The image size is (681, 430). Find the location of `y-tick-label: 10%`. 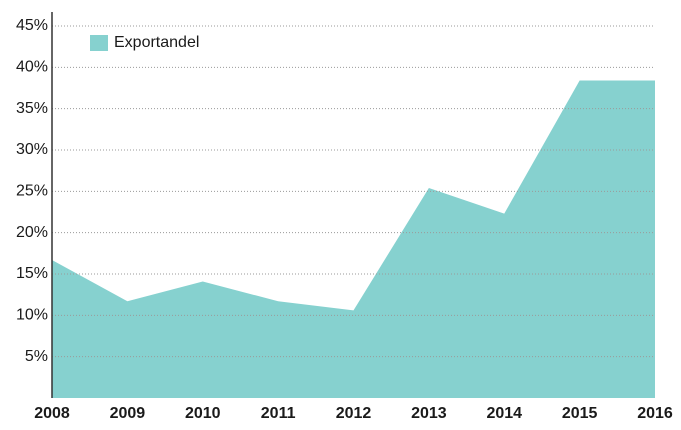

y-tick-label: 10% is located at coordinates (32, 315).